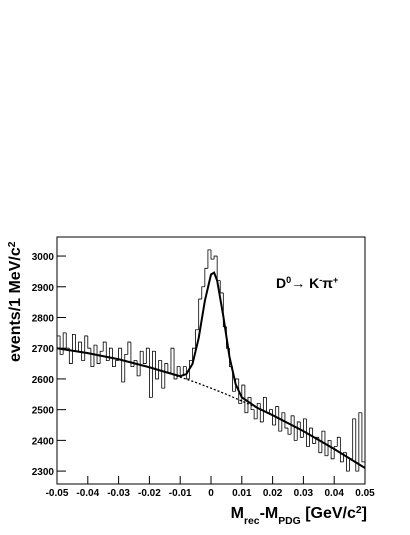  What do you see at coordinates (289, 521) in the screenshot?
I see `x-axis-label-part: PDG` at bounding box center [289, 521].